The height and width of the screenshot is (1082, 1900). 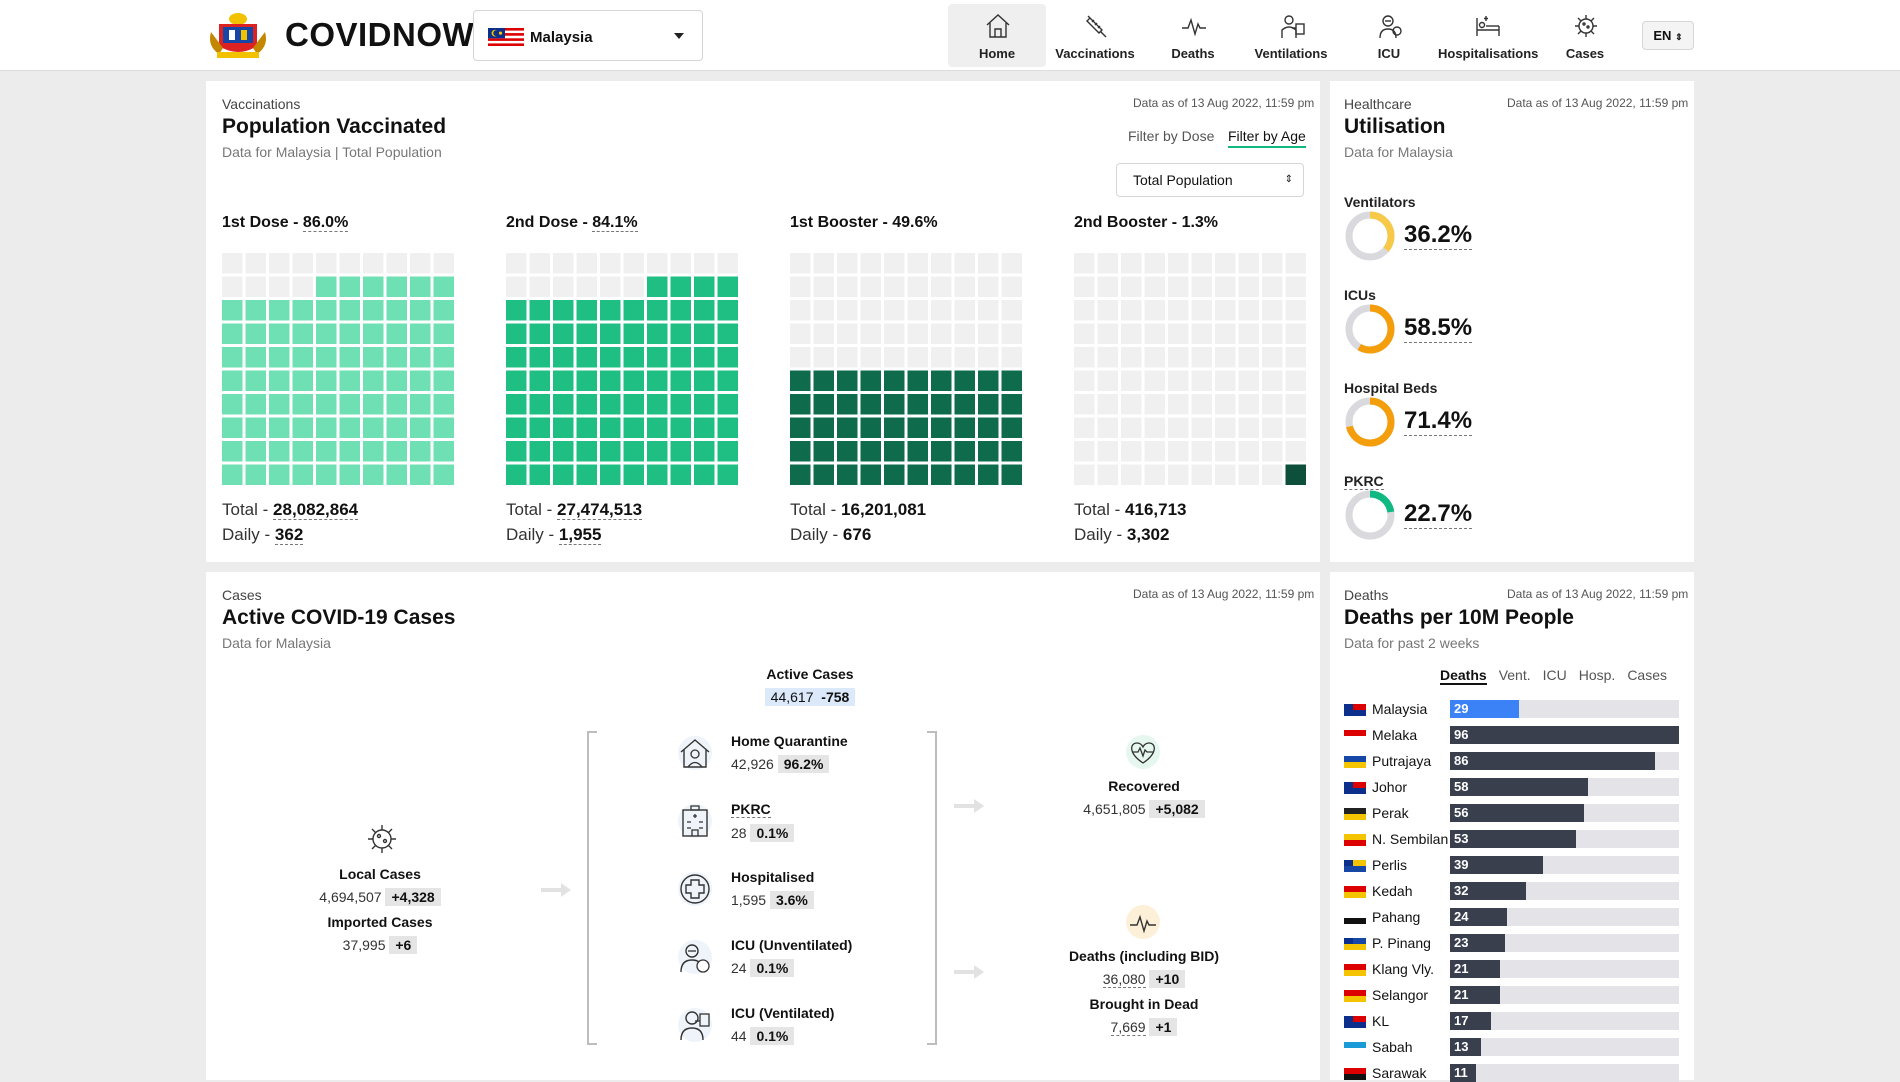 I want to click on bar-value: 32, so click(x=1461, y=890).